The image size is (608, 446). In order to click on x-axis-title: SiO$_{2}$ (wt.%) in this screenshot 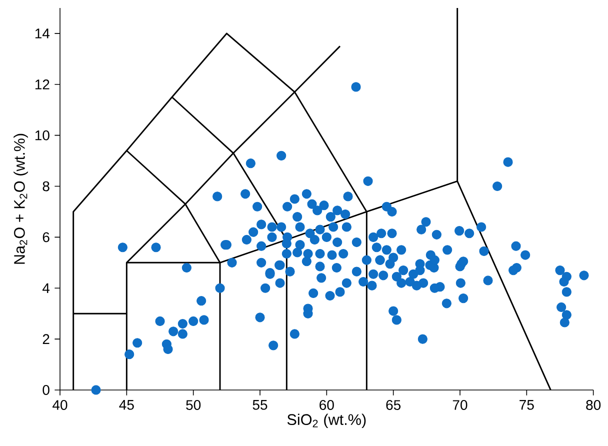, I will do `click(326, 421)`.